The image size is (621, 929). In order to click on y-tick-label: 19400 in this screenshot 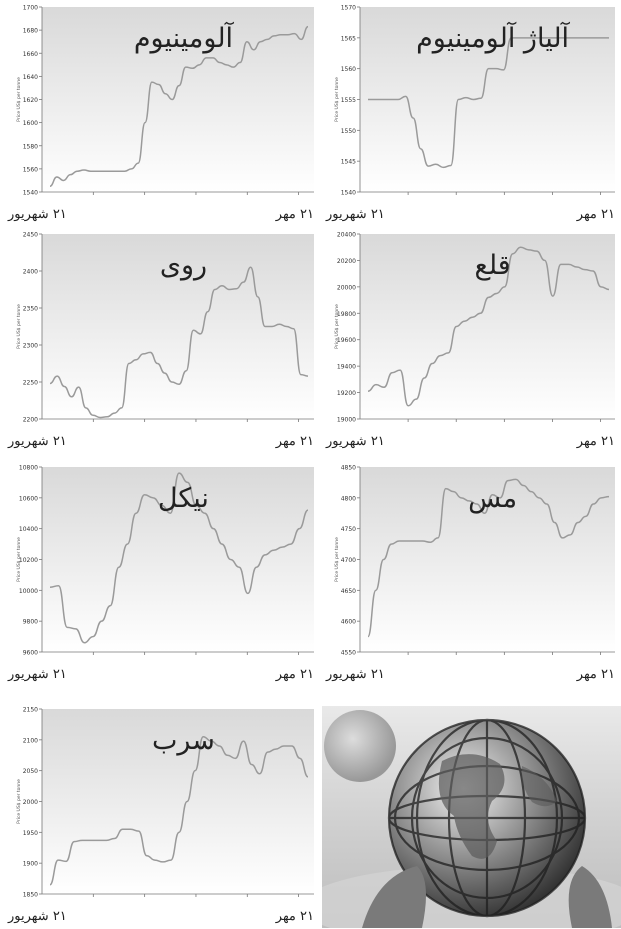, I will do `click(346, 367)`.